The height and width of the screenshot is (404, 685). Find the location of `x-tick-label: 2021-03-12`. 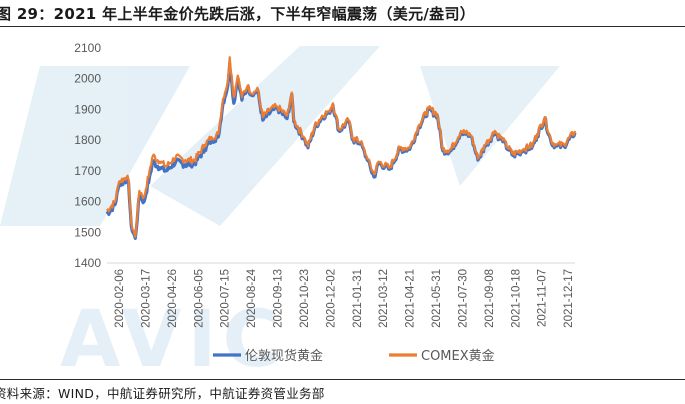

x-tick-label: 2021-03-12 is located at coordinates (384, 298).